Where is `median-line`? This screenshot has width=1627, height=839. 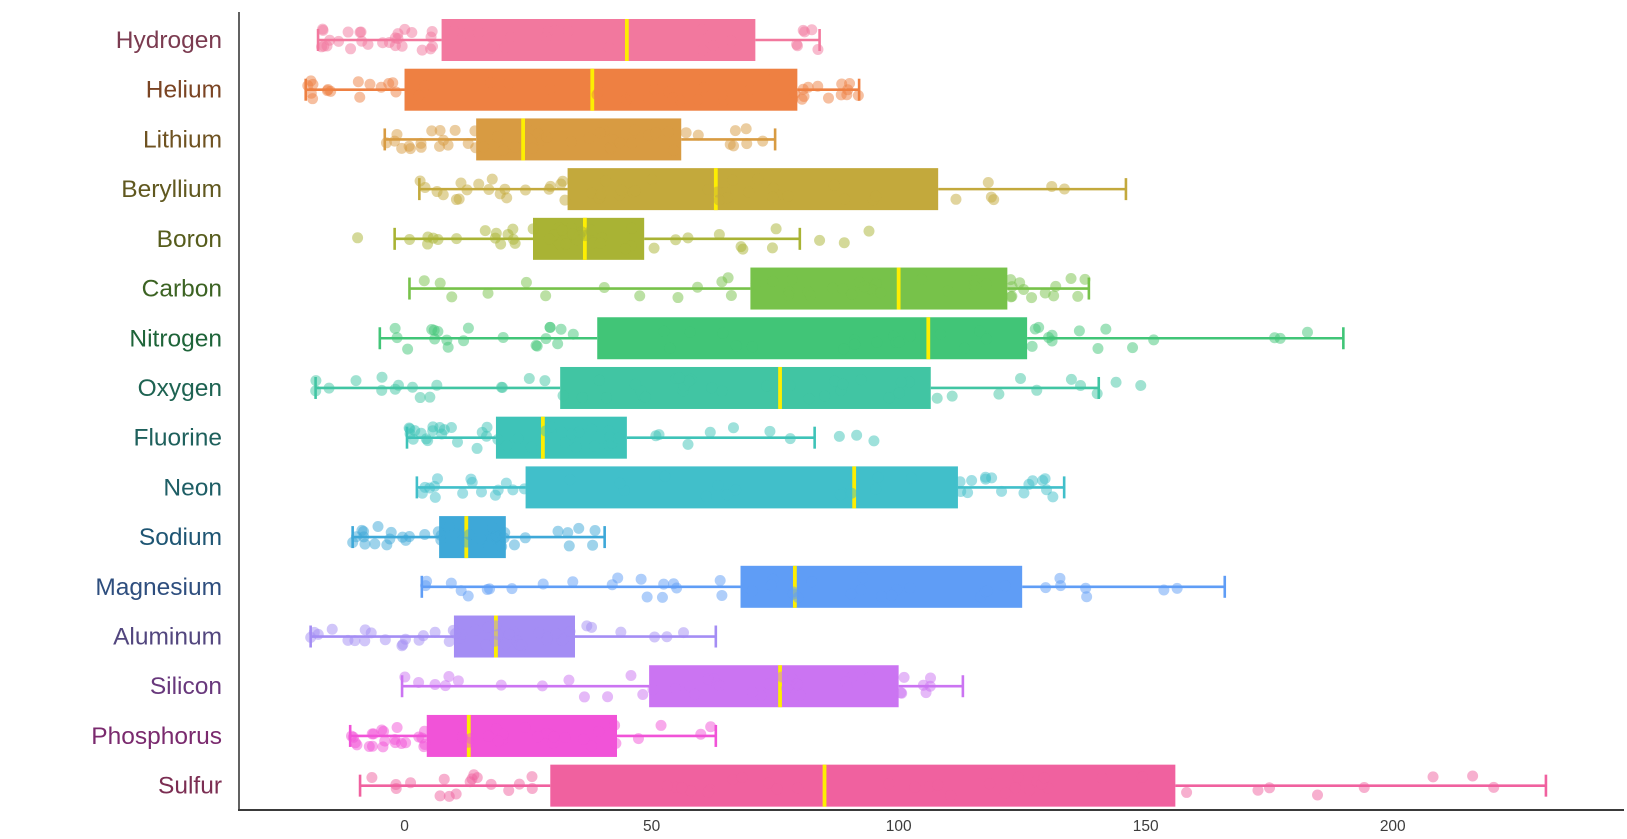 median-line is located at coordinates (780, 387).